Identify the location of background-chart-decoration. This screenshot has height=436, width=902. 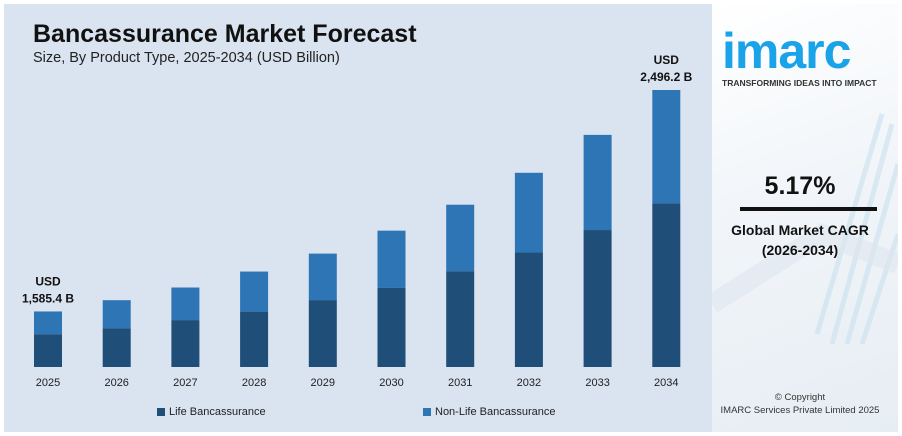
(805, 229).